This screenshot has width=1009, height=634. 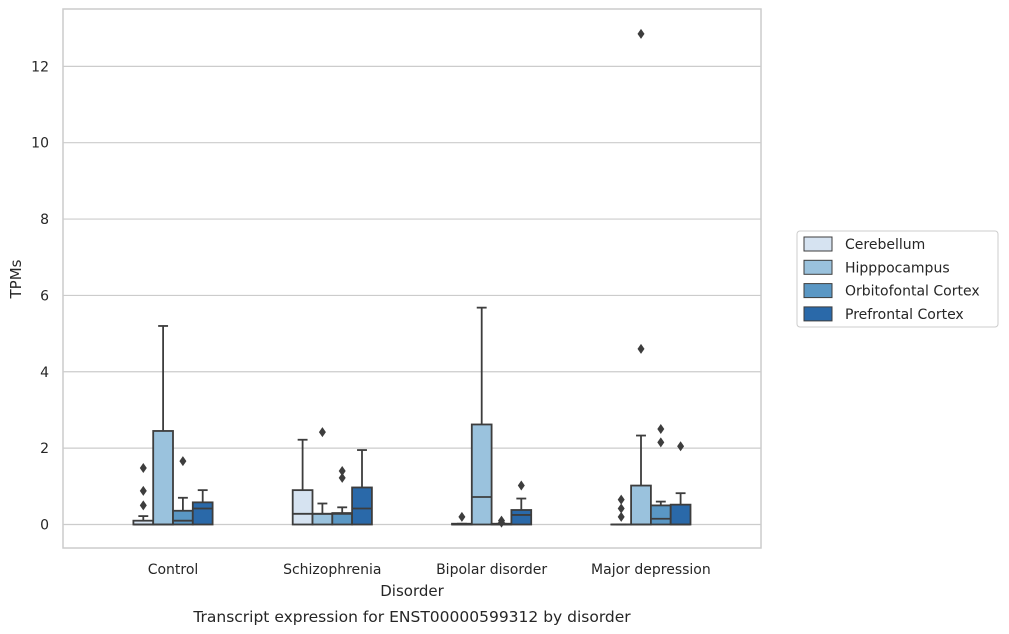 What do you see at coordinates (912, 292) in the screenshot?
I see `legend-label: Orbitofontal Cortex` at bounding box center [912, 292].